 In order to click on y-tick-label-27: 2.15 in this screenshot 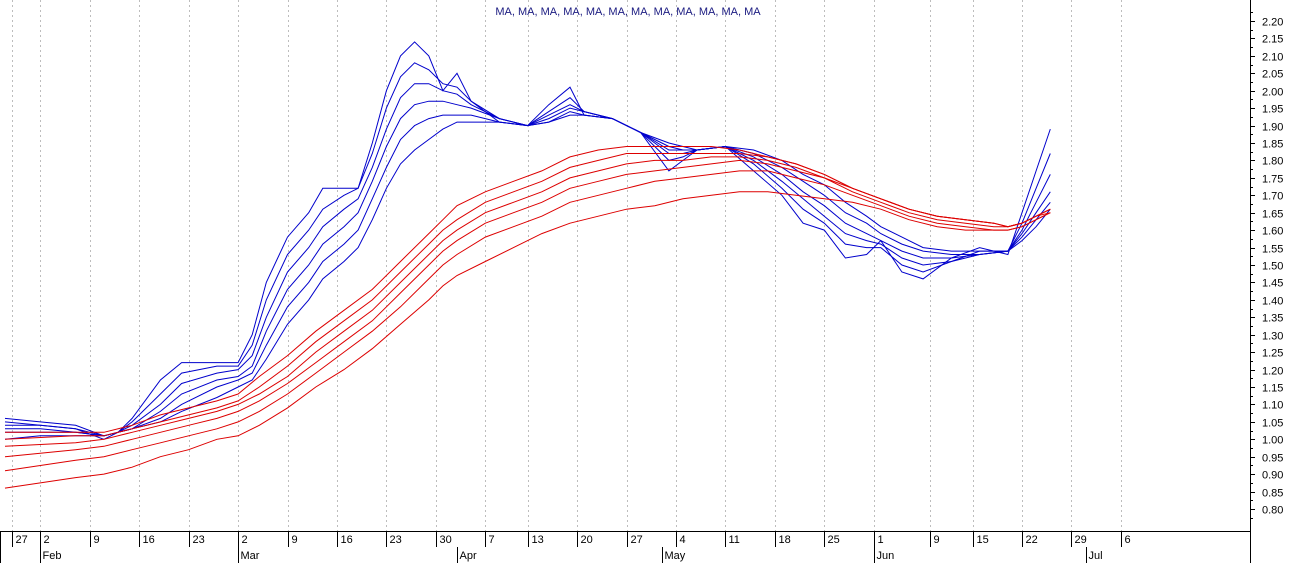, I will do `click(1272, 40)`.